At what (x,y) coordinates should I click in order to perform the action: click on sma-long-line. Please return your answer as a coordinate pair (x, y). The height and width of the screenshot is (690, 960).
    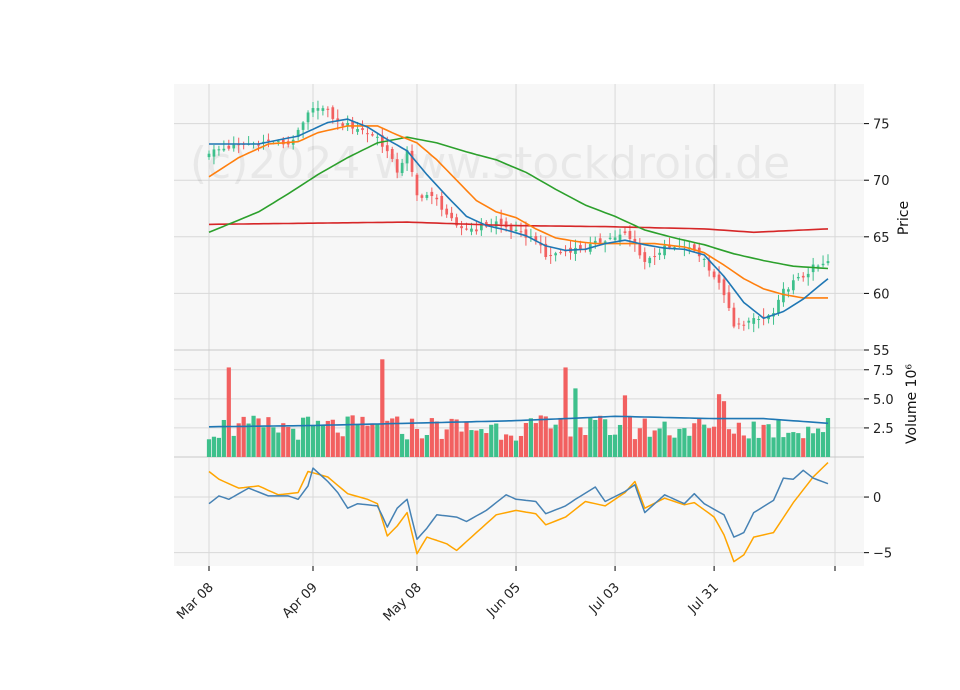
    Looking at the image, I should click on (518, 227).